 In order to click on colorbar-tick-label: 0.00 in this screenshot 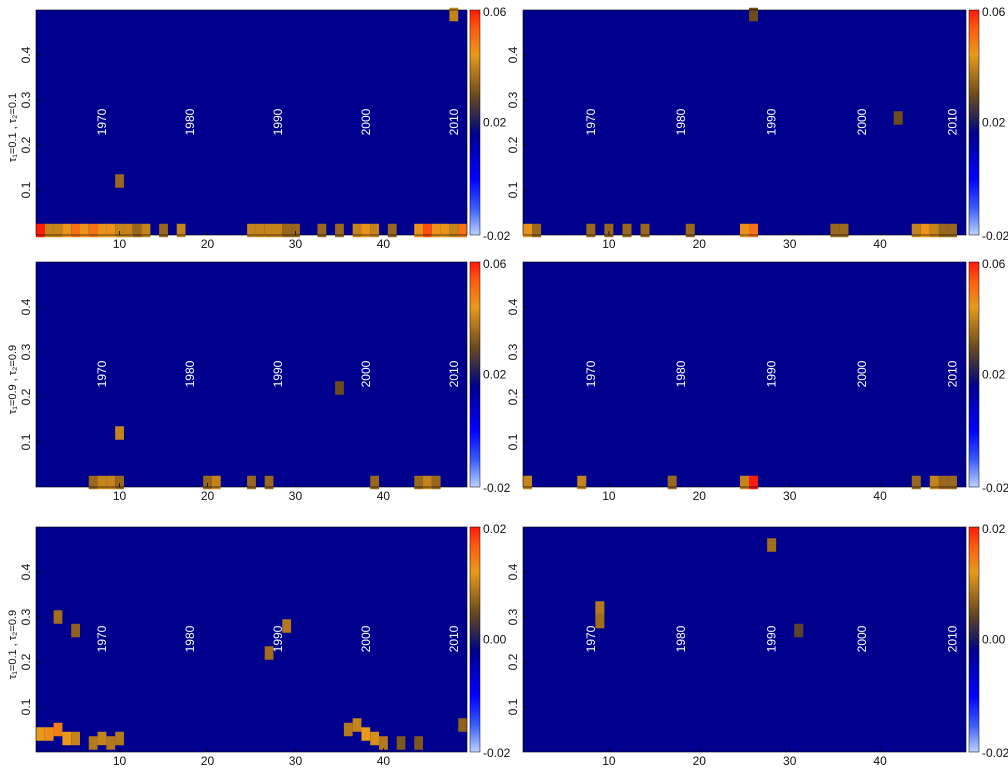, I will do `click(994, 640)`.